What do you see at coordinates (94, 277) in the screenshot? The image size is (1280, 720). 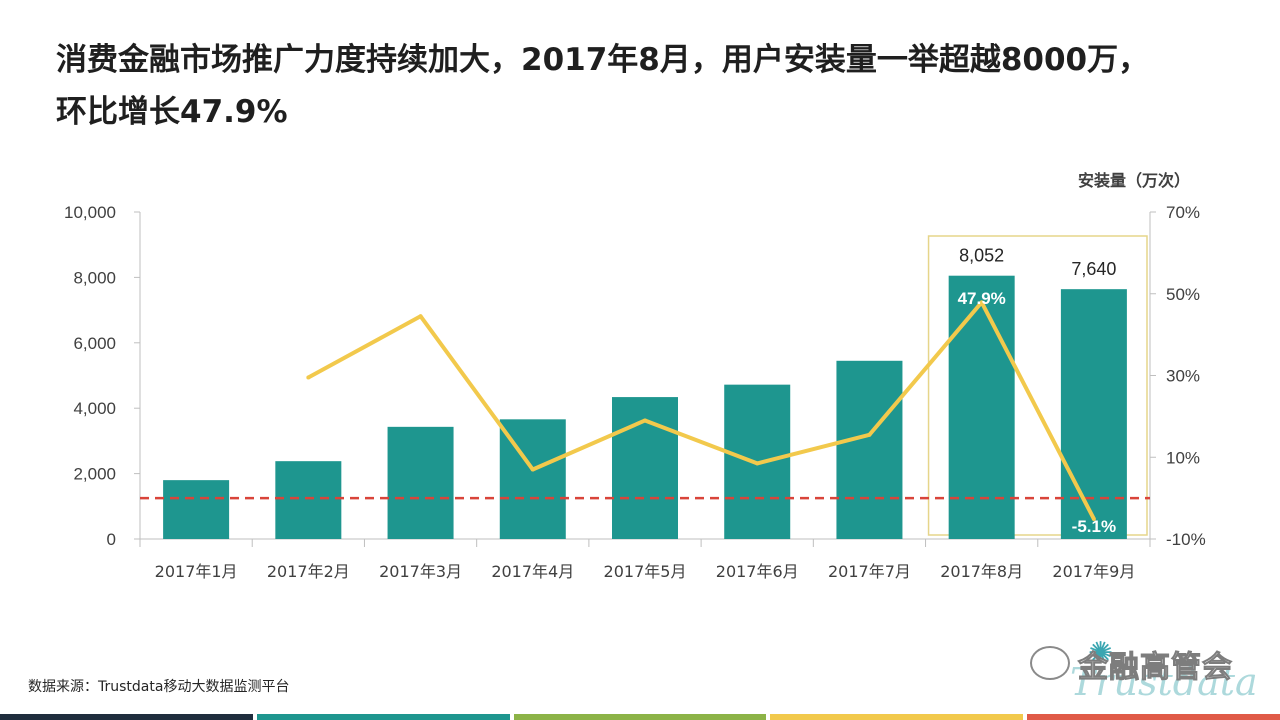 I see `y-left-tick-label: 8,000` at bounding box center [94, 277].